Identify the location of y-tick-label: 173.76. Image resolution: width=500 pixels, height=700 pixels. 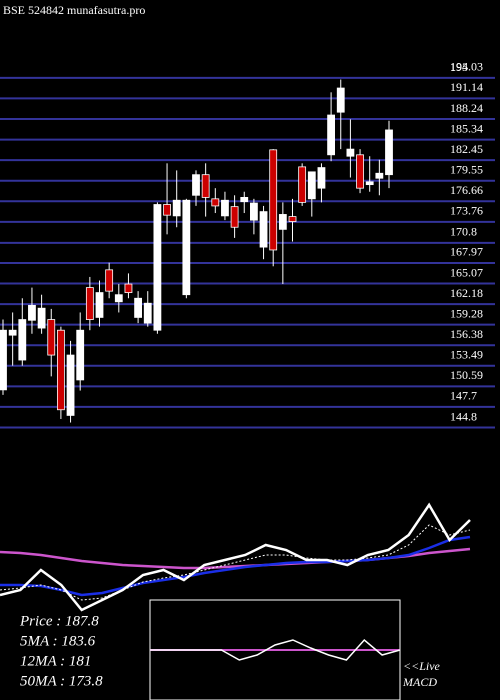
(466, 211).